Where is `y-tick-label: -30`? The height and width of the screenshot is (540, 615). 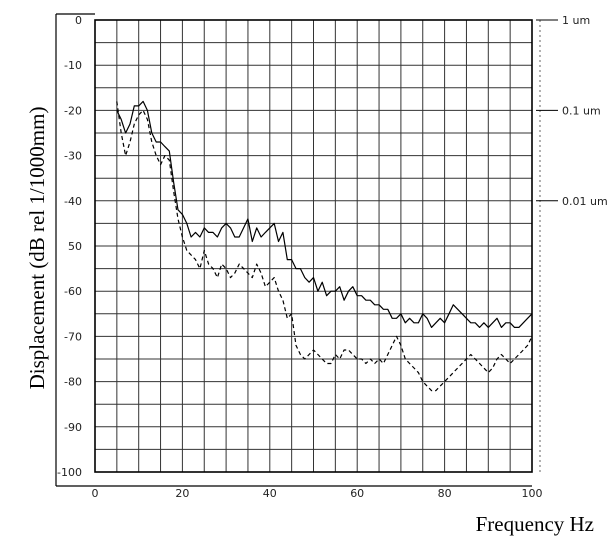 y-tick-label: -30 is located at coordinates (73, 156).